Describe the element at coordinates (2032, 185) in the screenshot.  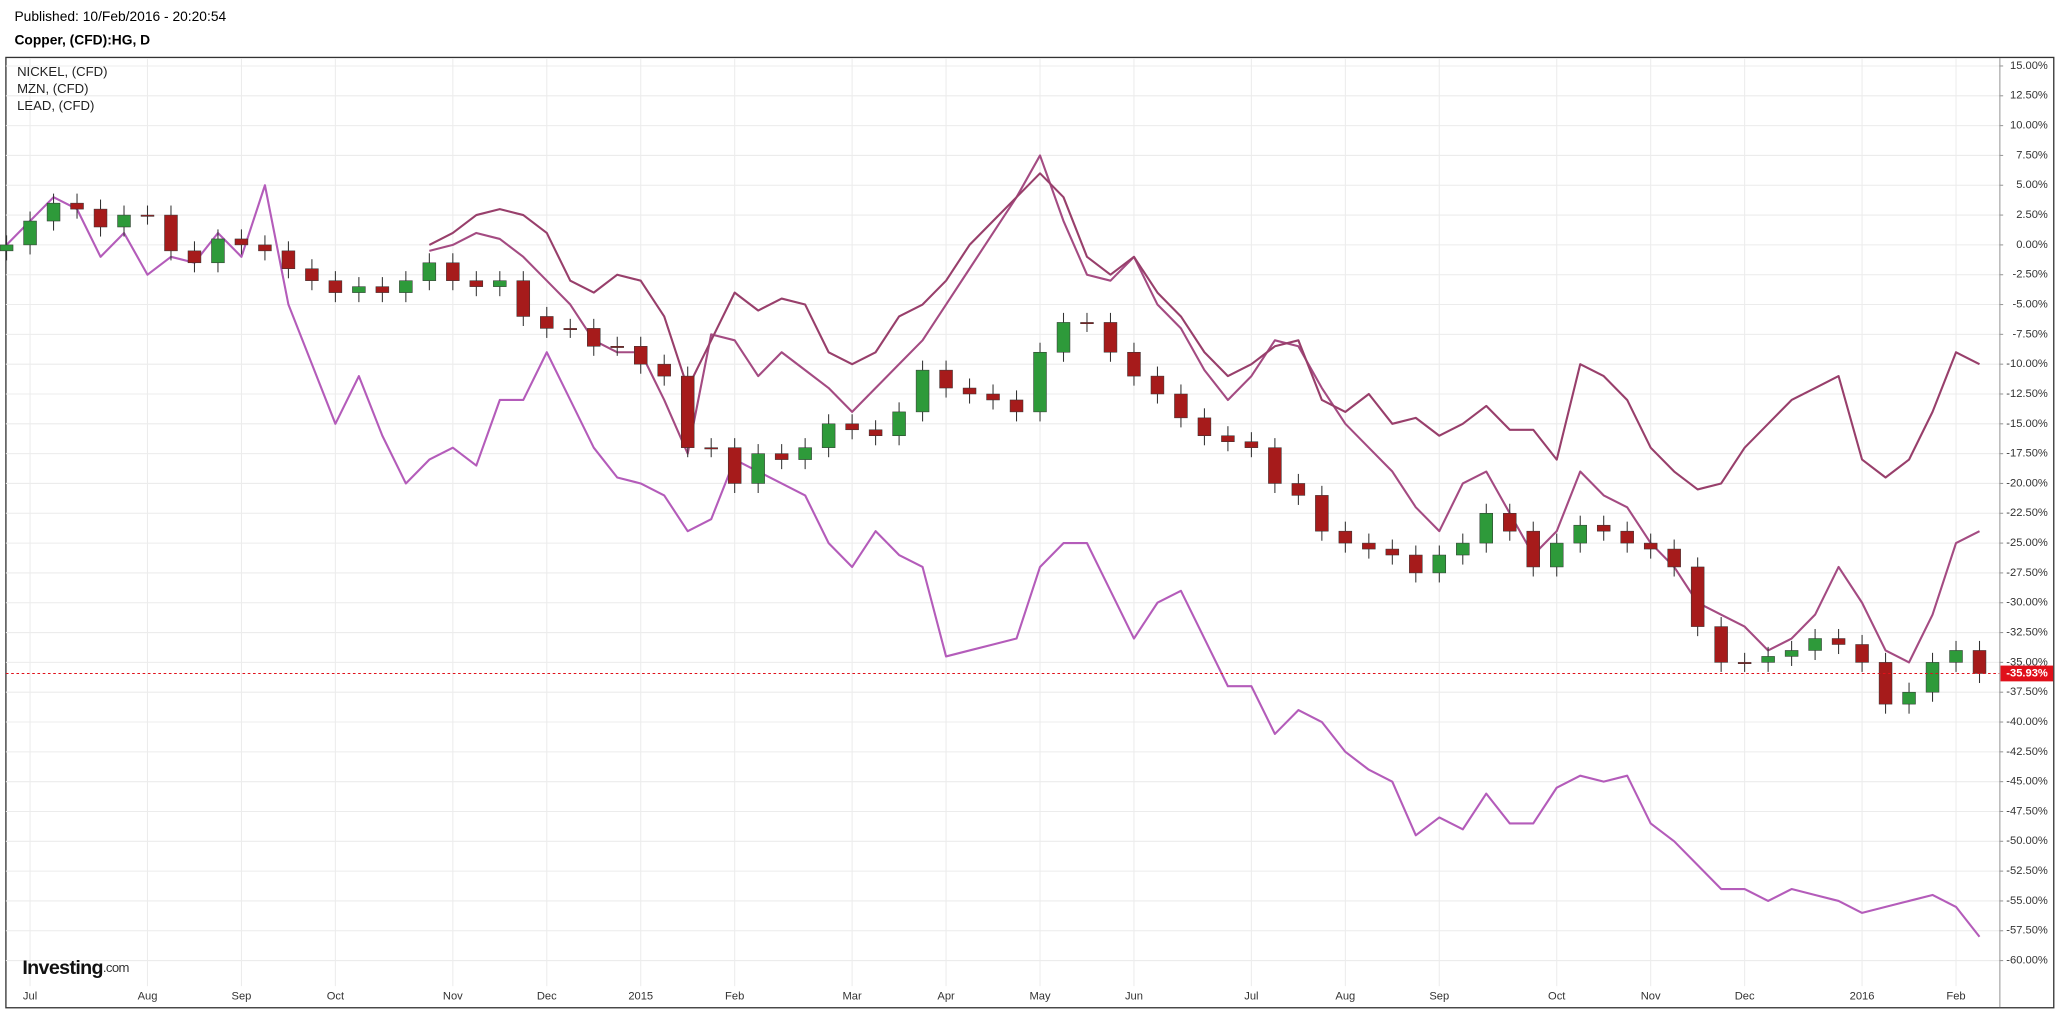
I see `y-tick-label: 5.00%` at that location.